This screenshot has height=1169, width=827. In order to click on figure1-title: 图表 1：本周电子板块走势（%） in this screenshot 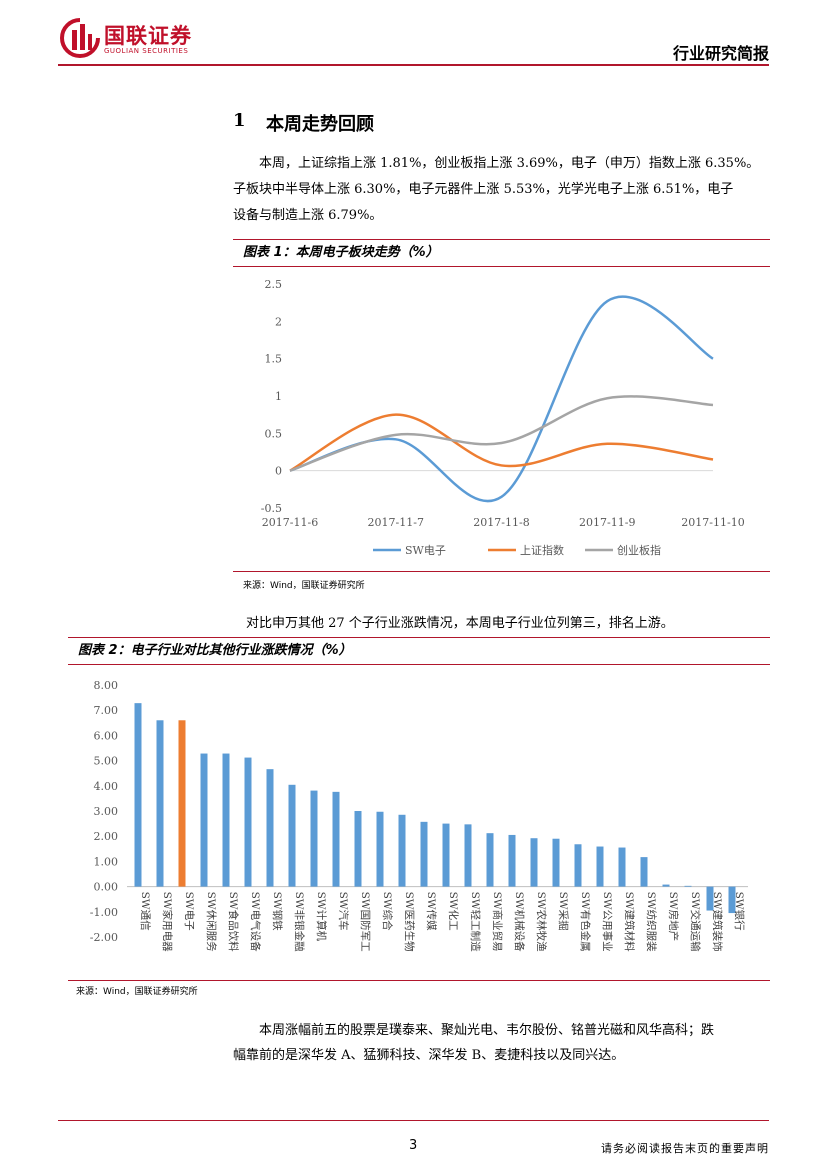, I will do `click(341, 252)`.